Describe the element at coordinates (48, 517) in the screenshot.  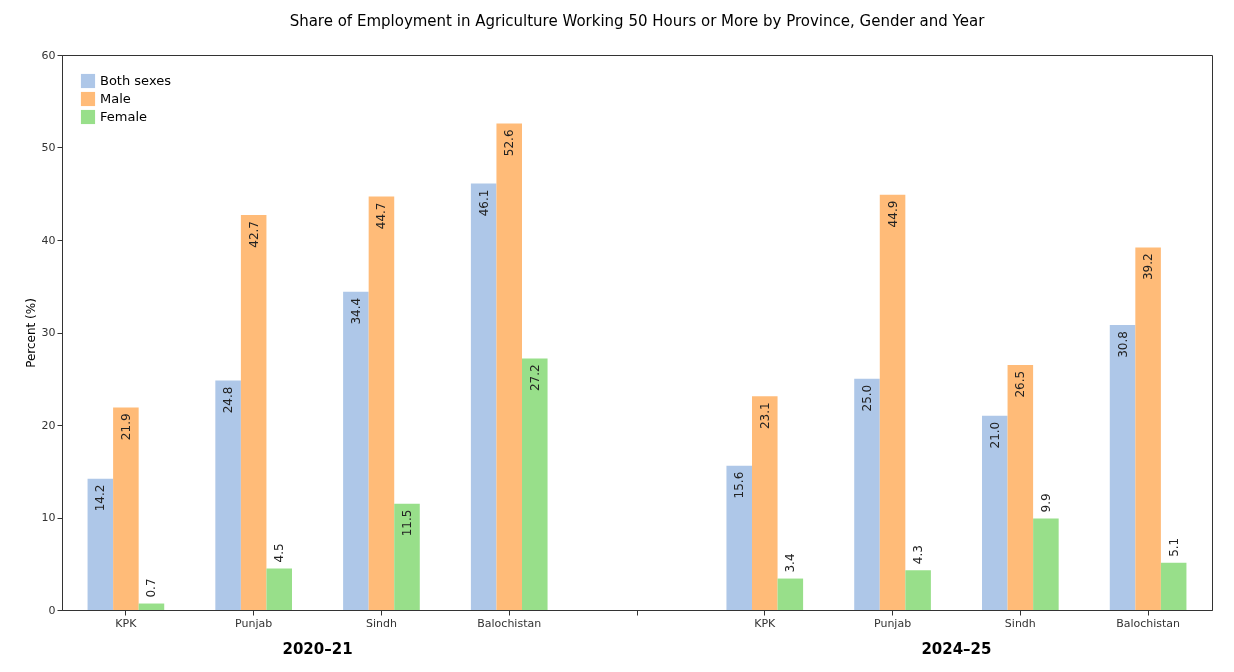
I see `y-tick-label: 10` at that location.